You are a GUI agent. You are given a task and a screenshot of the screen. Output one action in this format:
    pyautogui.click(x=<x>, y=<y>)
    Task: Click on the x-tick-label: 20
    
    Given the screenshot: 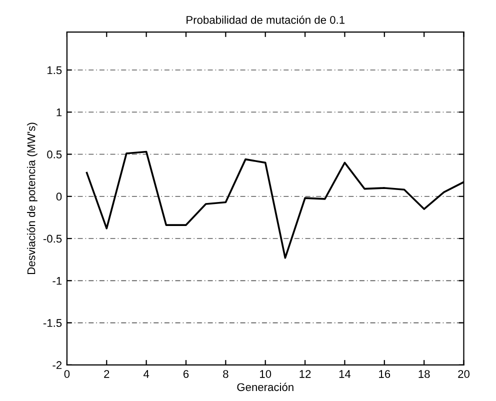 What is the action you would take?
    pyautogui.click(x=464, y=374)
    